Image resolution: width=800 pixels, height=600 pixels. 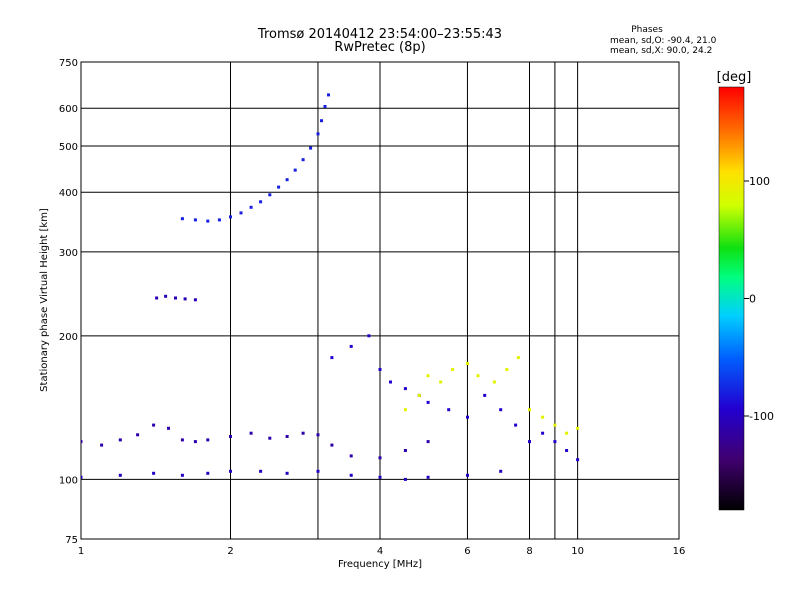 I want to click on y-tick-label: 300, so click(x=68, y=253).